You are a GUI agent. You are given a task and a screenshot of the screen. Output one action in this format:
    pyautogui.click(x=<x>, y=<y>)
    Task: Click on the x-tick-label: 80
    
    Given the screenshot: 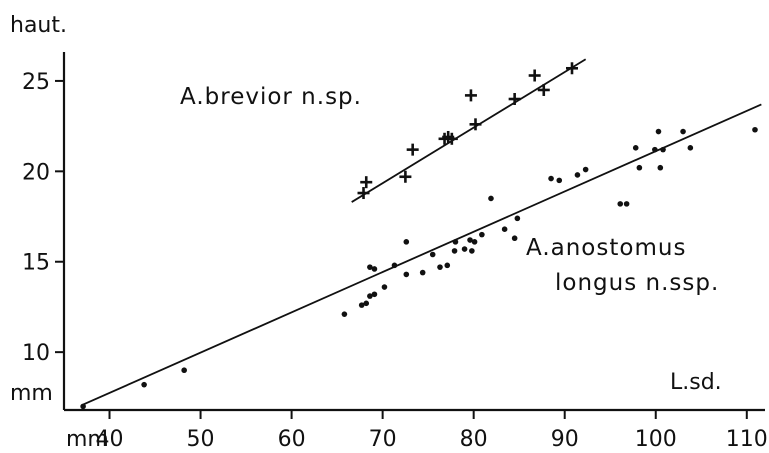 What is the action you would take?
    pyautogui.click(x=474, y=439)
    